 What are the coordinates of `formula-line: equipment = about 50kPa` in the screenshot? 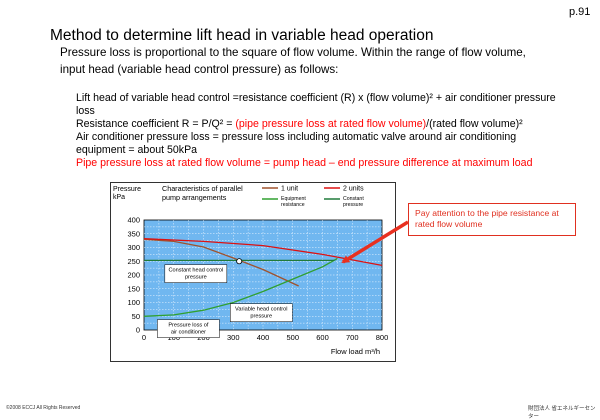 It's located at (136, 150).